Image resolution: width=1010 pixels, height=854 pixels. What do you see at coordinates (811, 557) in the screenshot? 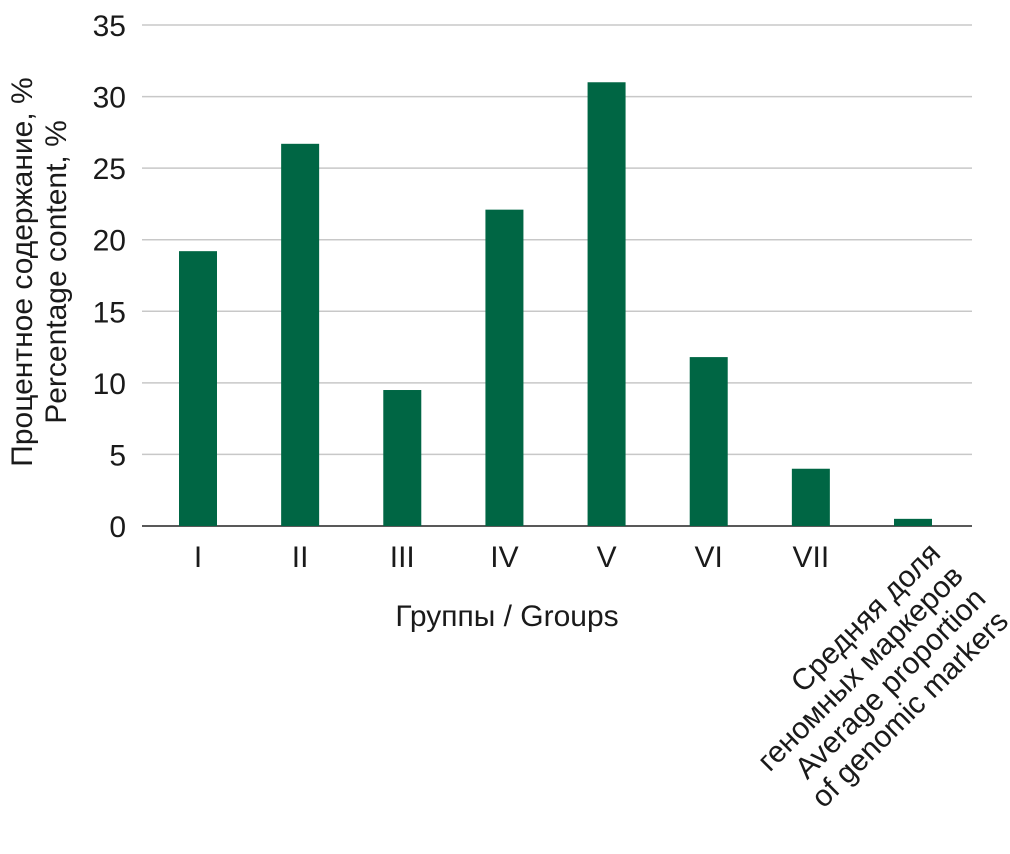
I see `x-tick-label: VII` at bounding box center [811, 557].